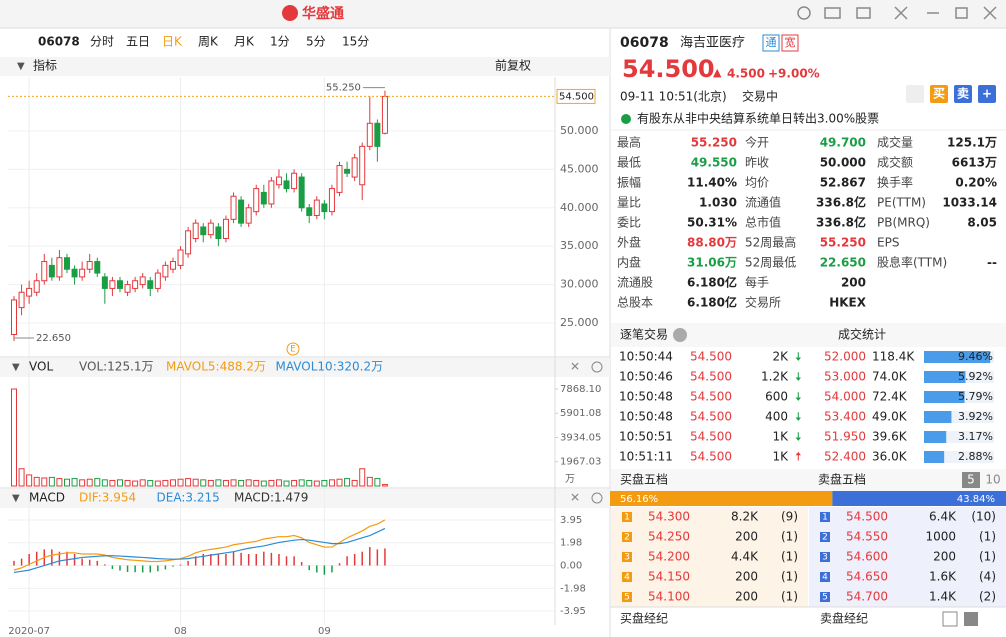  Describe the element at coordinates (961, 13) in the screenshot. I see `maximize-button` at that location.